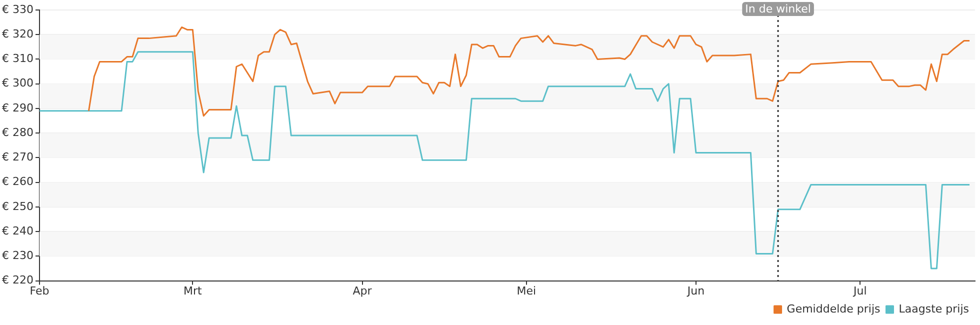 The width and height of the screenshot is (980, 325). Describe the element at coordinates (18, 33) in the screenshot. I see `y-tick-label: € 320` at that location.